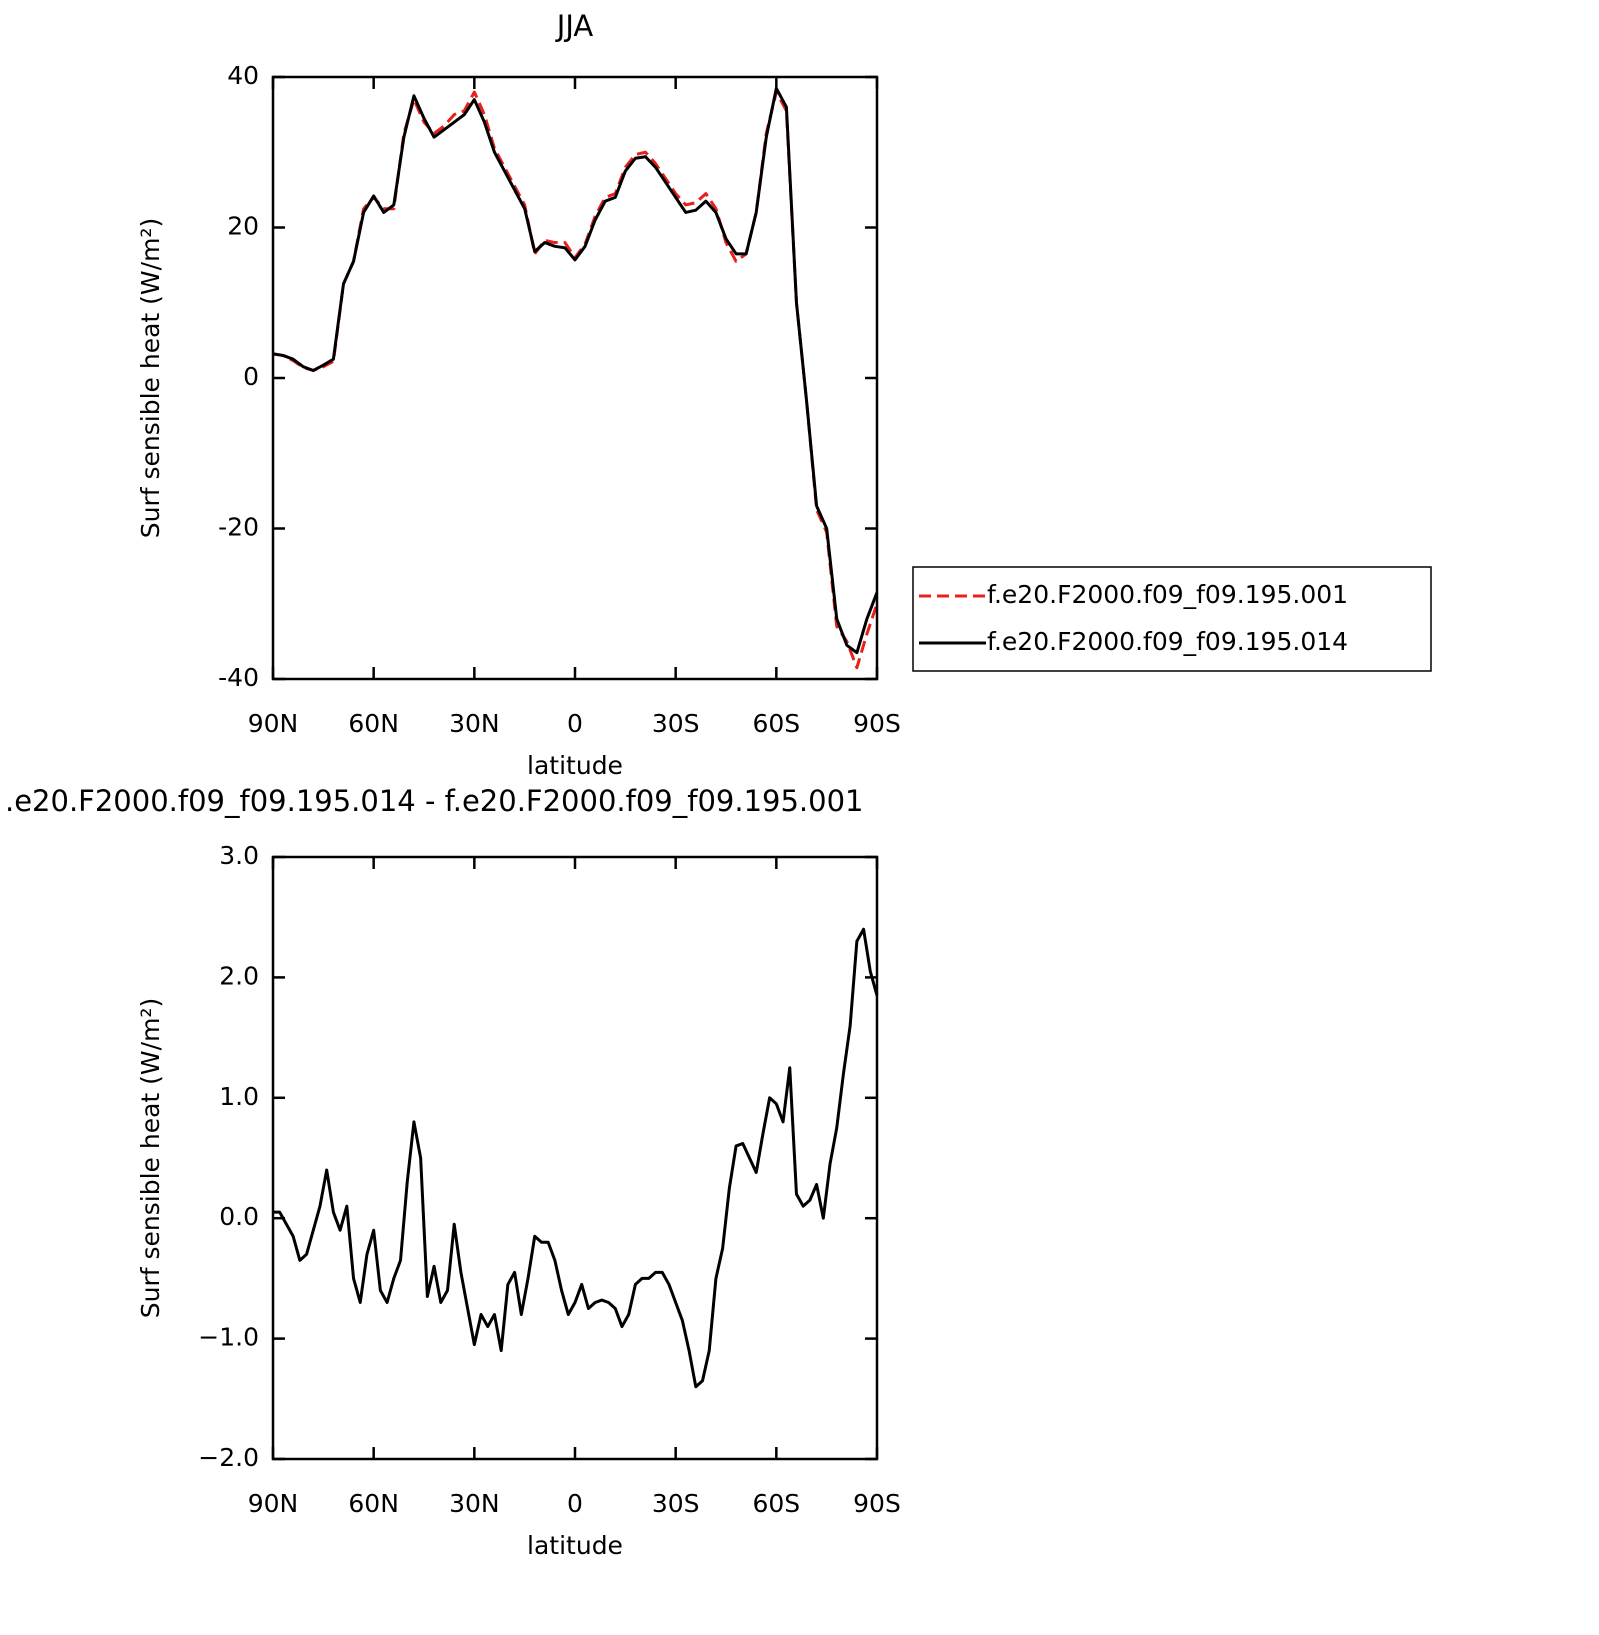  Describe the element at coordinates (1167, 594) in the screenshot. I see `legend-label: f.e20.F2000.f09_f09.195.001` at that location.